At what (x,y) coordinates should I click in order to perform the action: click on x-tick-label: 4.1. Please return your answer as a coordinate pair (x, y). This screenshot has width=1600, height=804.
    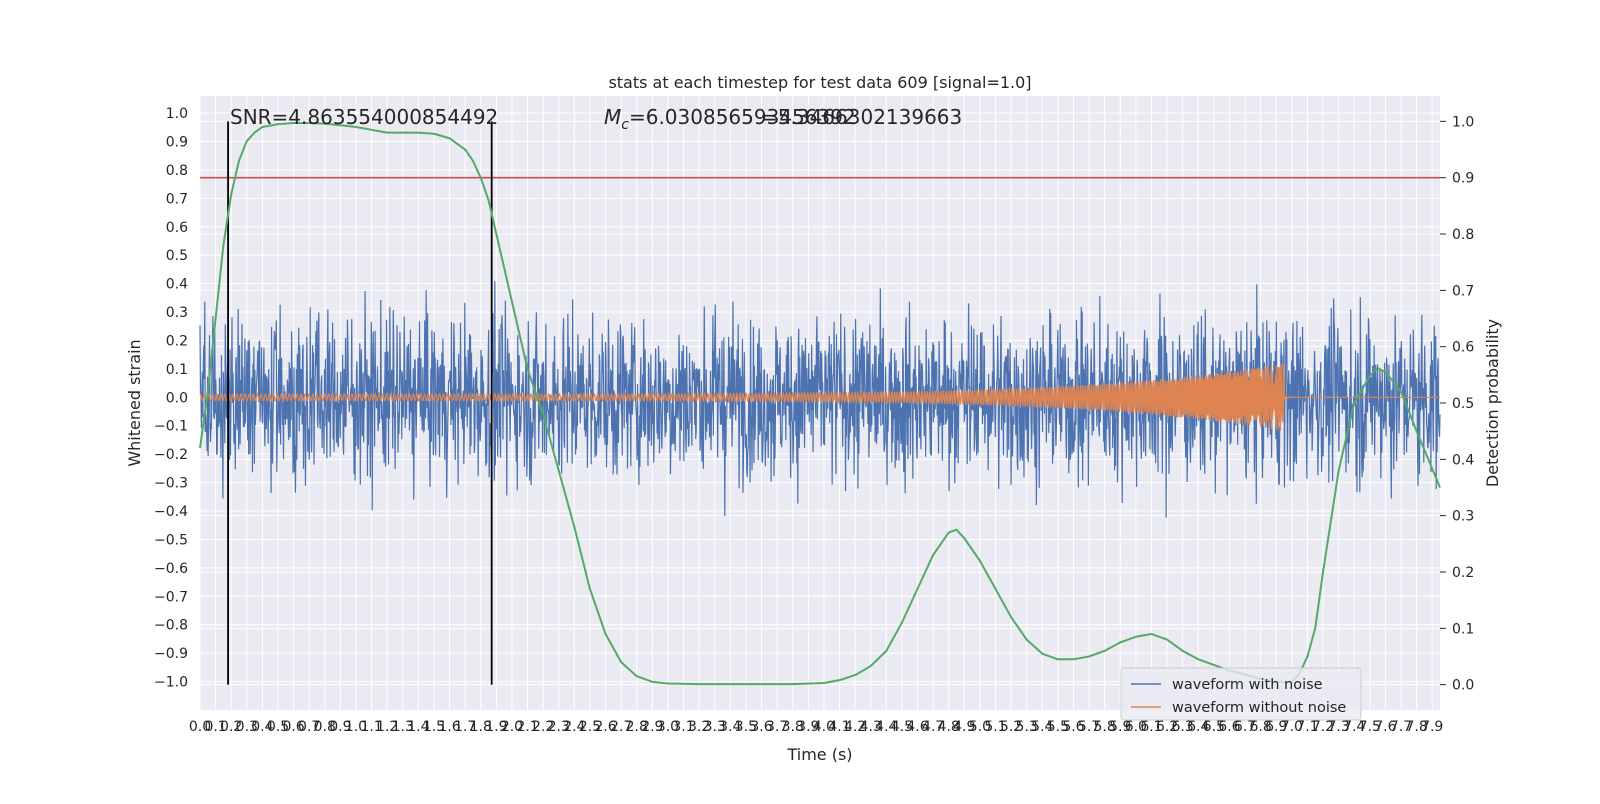
    Looking at the image, I should click on (839, 727).